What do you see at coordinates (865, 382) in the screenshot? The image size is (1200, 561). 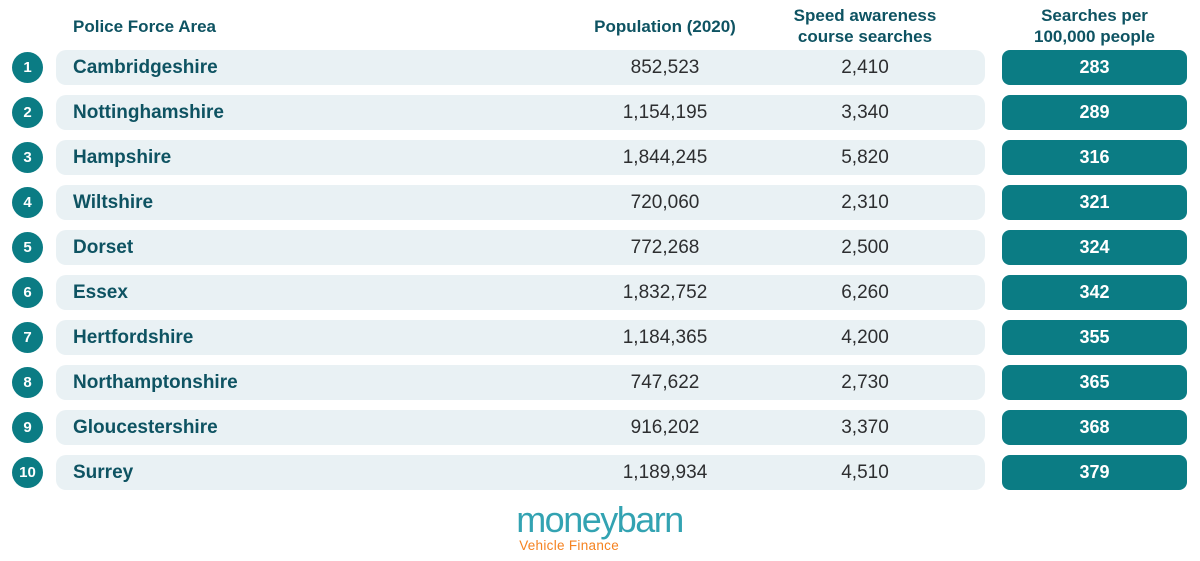 I see `searches-value: 2,730` at bounding box center [865, 382].